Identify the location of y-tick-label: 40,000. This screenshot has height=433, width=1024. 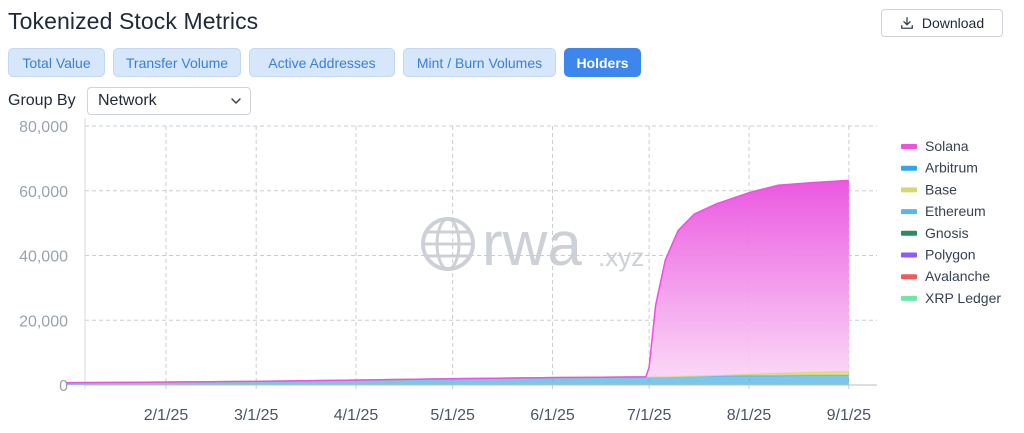
(43, 257).